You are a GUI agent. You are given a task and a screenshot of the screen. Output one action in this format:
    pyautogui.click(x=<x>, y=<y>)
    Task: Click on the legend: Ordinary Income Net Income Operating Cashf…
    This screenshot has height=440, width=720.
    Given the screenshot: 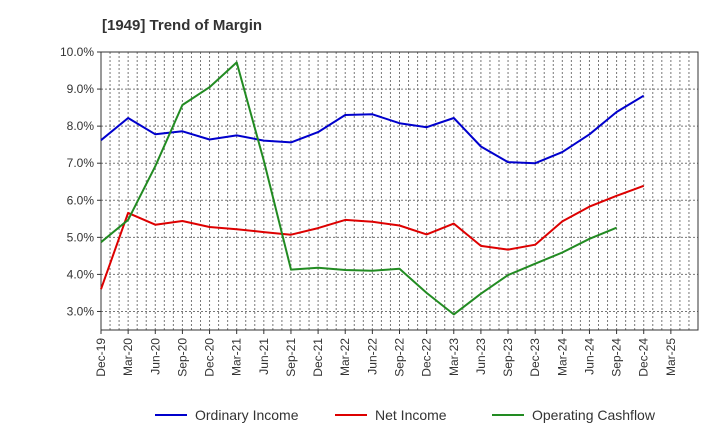 What is the action you would take?
    pyautogui.click(x=405, y=415)
    